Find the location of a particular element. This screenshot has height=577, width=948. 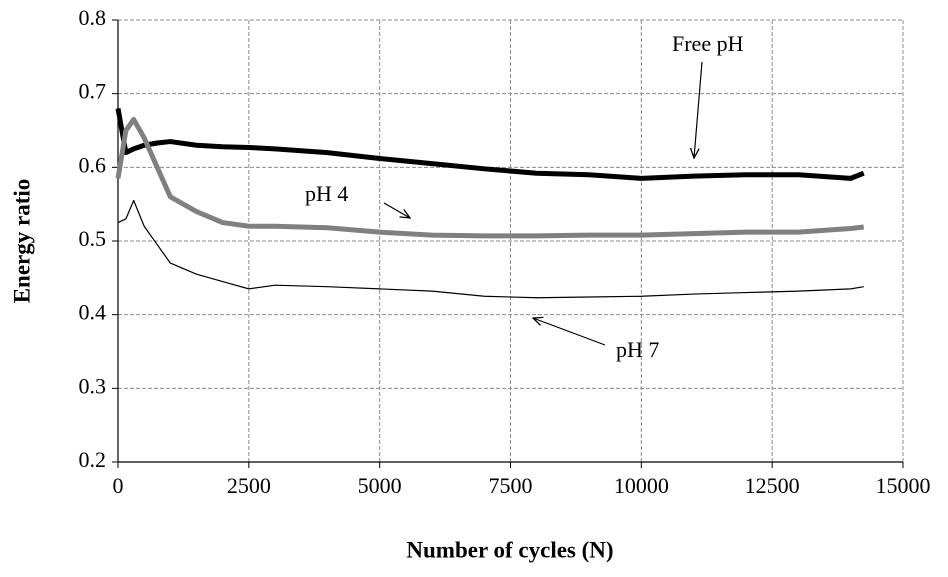

annotation: pH 7 is located at coordinates (637, 349).